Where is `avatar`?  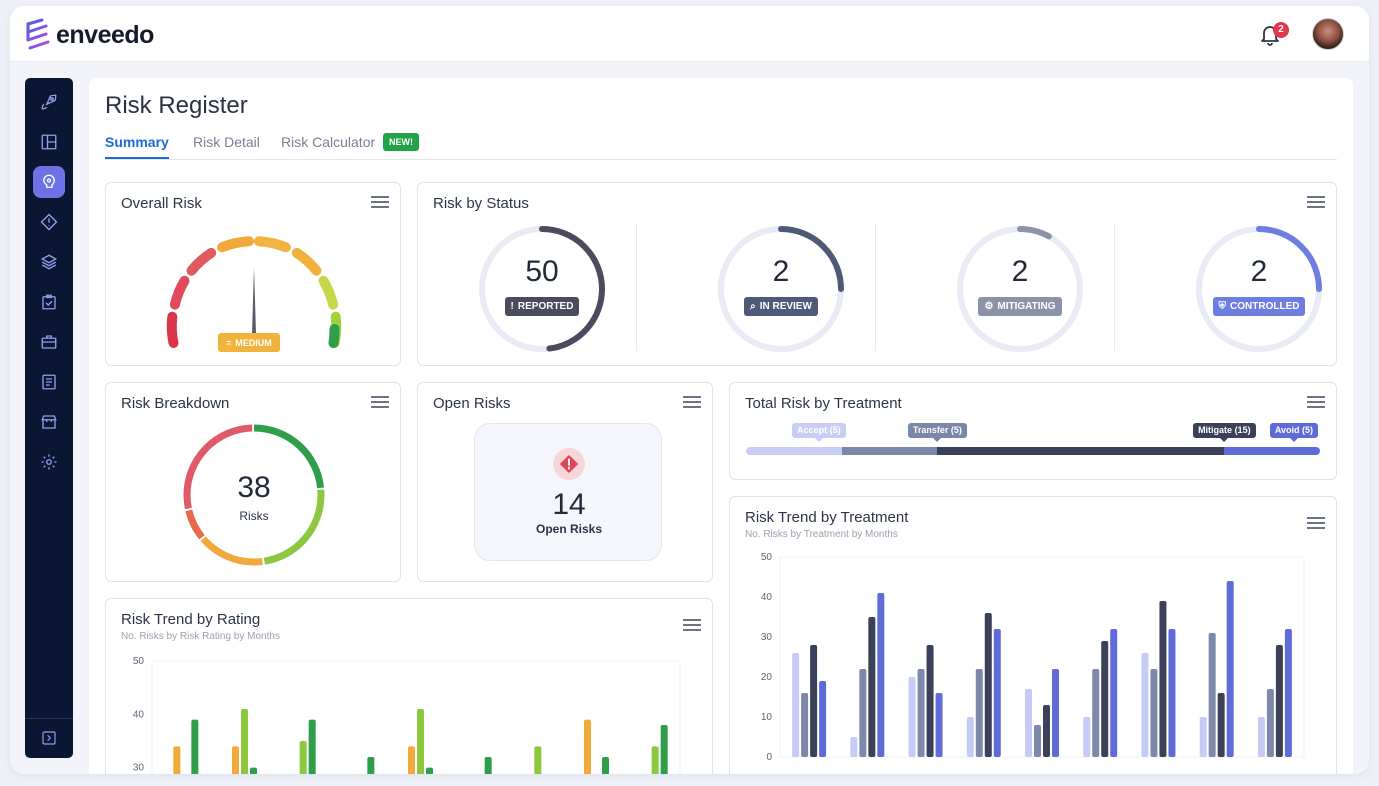 avatar is located at coordinates (1328, 34).